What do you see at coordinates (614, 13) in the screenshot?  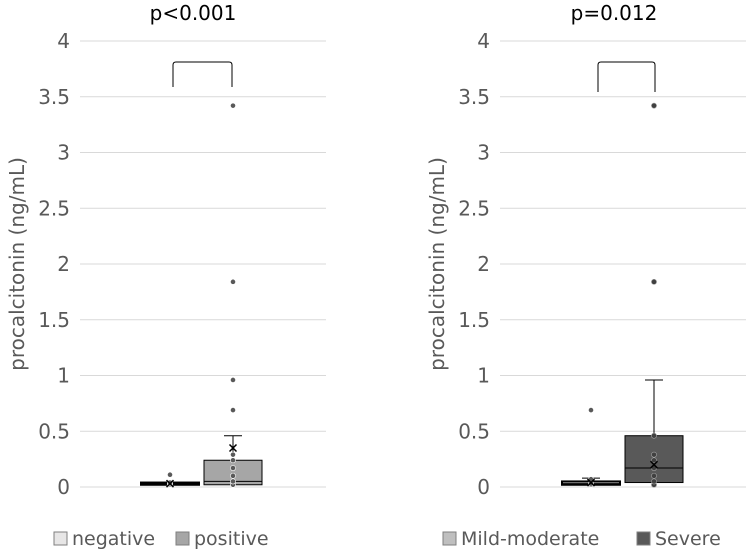 I see `p-value-annotation: p=0.012` at bounding box center [614, 13].